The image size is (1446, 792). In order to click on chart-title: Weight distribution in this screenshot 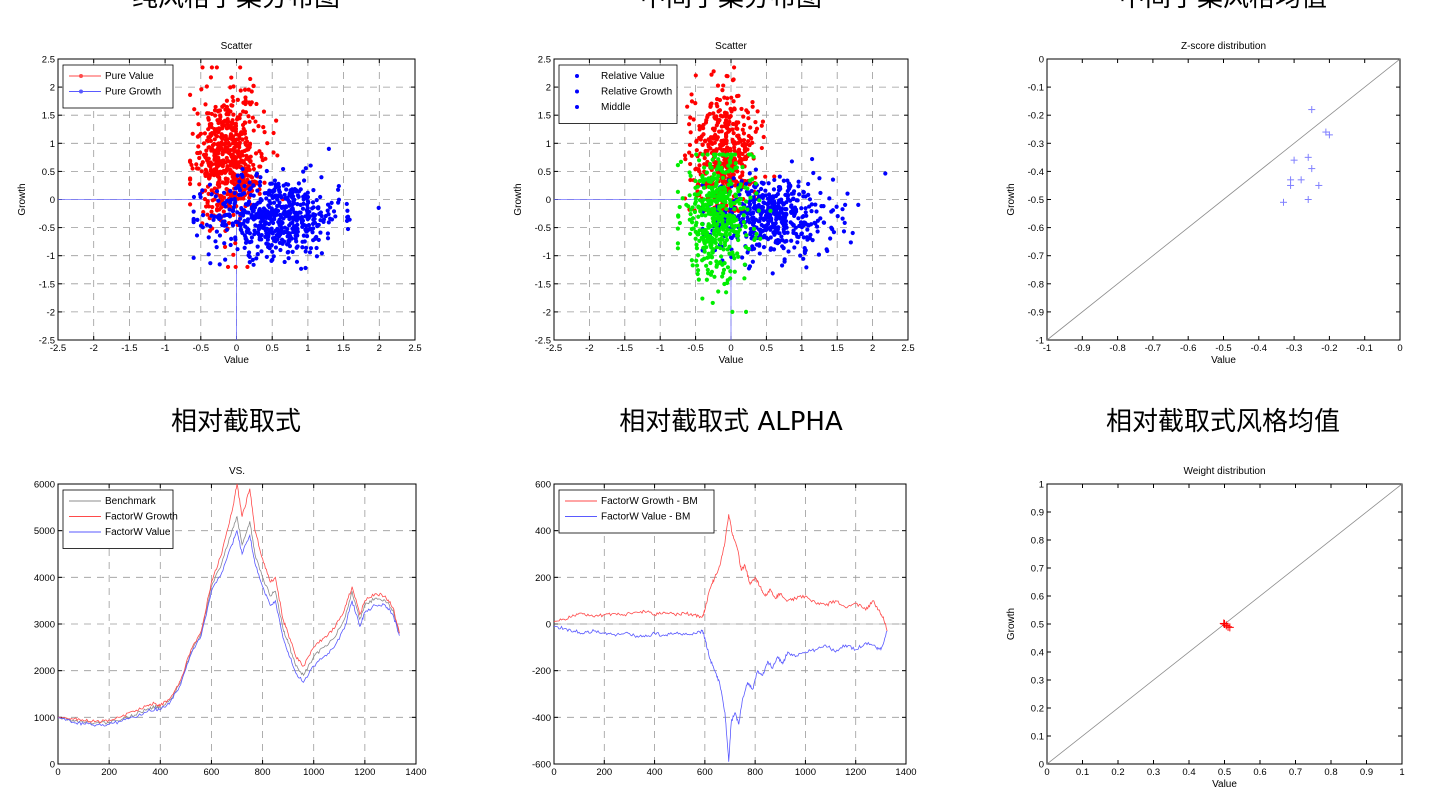, I will do `click(1224, 471)`.